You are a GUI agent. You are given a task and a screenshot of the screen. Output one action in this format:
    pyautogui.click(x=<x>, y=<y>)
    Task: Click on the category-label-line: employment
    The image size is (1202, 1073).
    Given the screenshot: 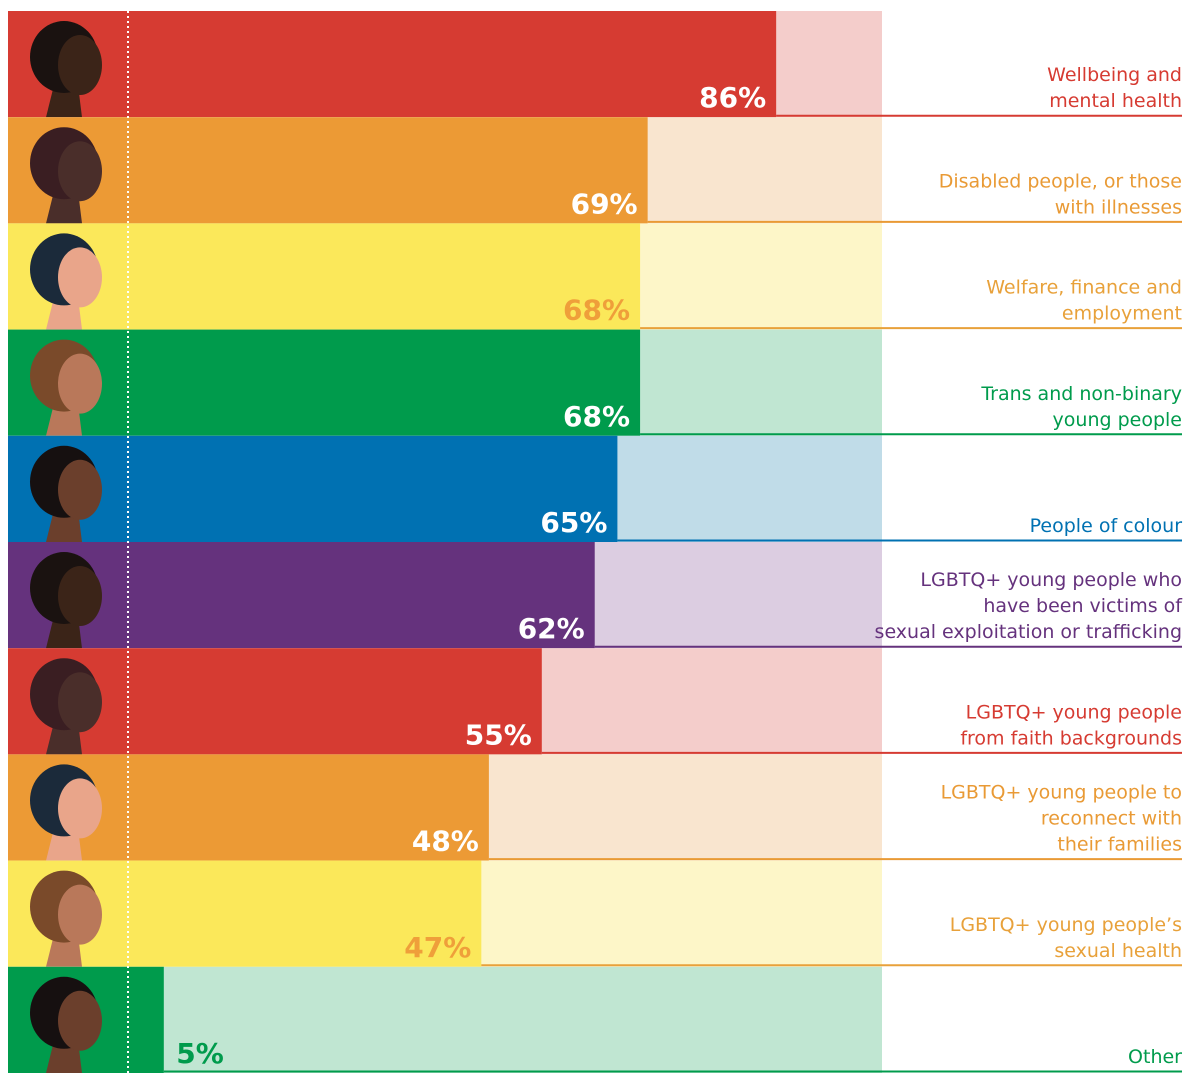 What is the action you would take?
    pyautogui.click(x=1122, y=314)
    